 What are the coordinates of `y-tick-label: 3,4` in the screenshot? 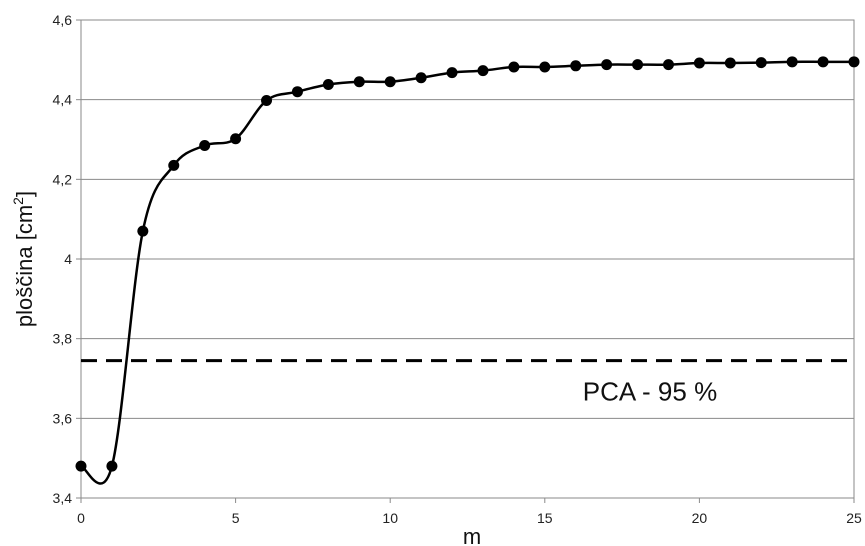 It's located at (63, 498).